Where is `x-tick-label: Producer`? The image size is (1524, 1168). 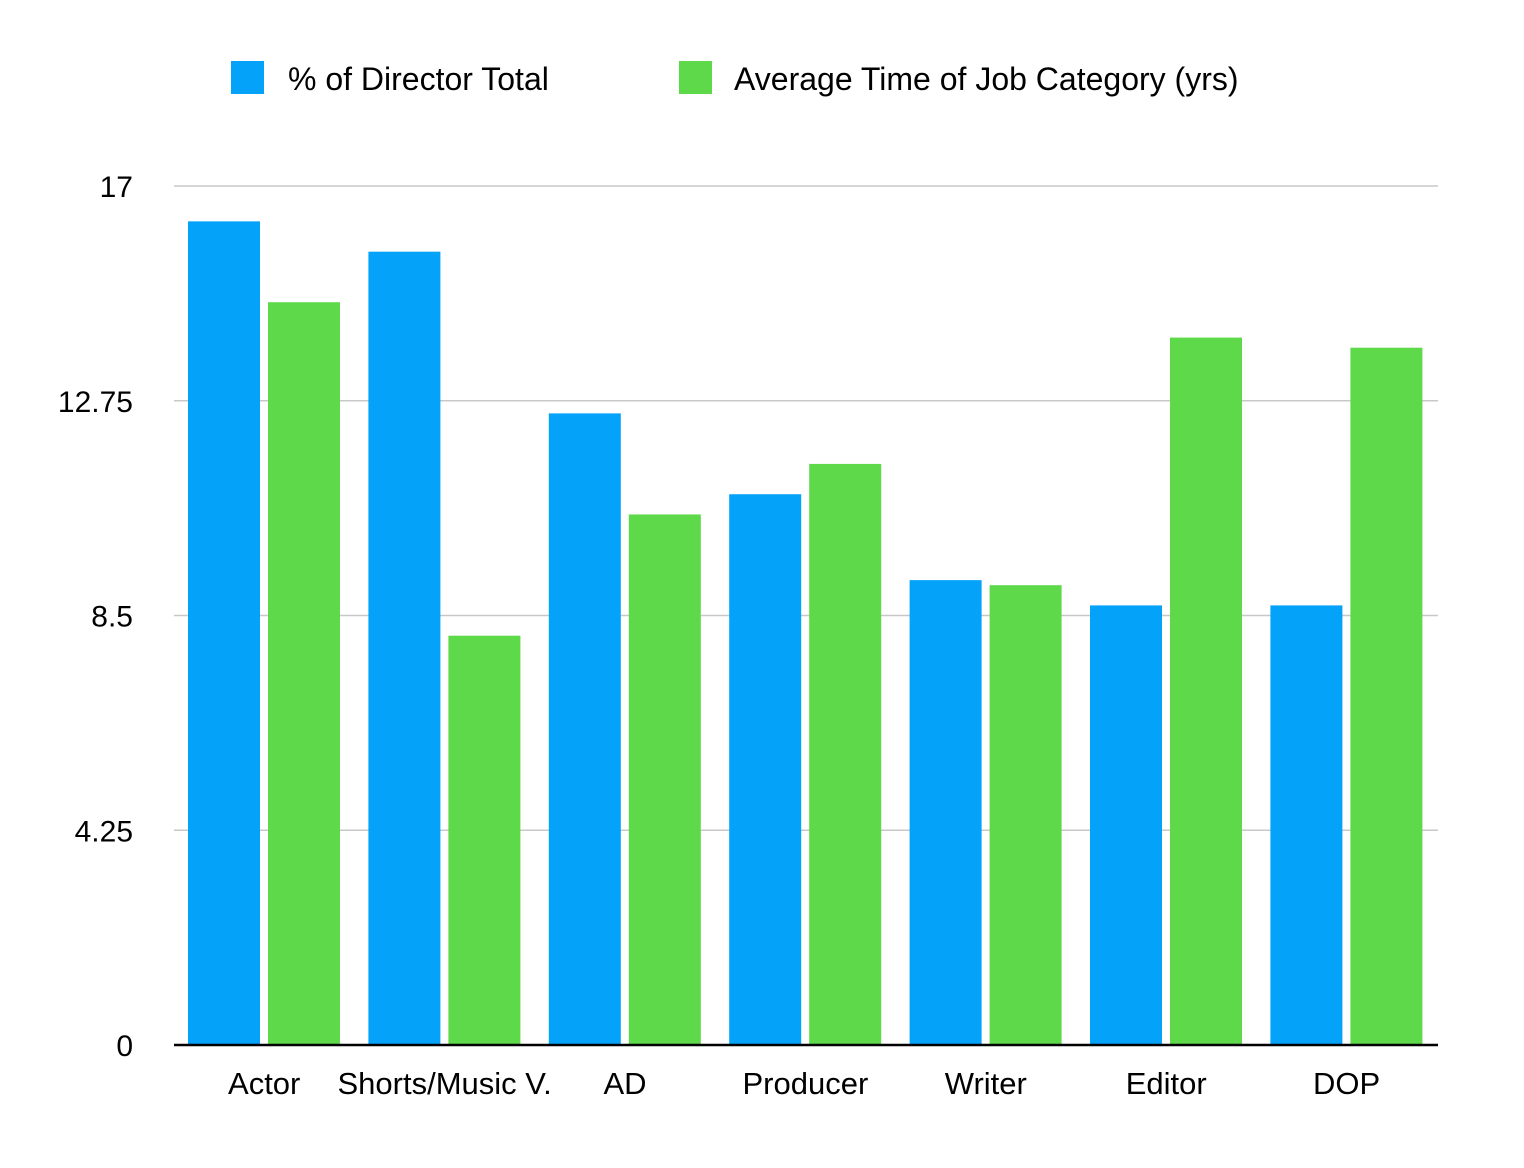 x-tick-label: Producer is located at coordinates (806, 1083).